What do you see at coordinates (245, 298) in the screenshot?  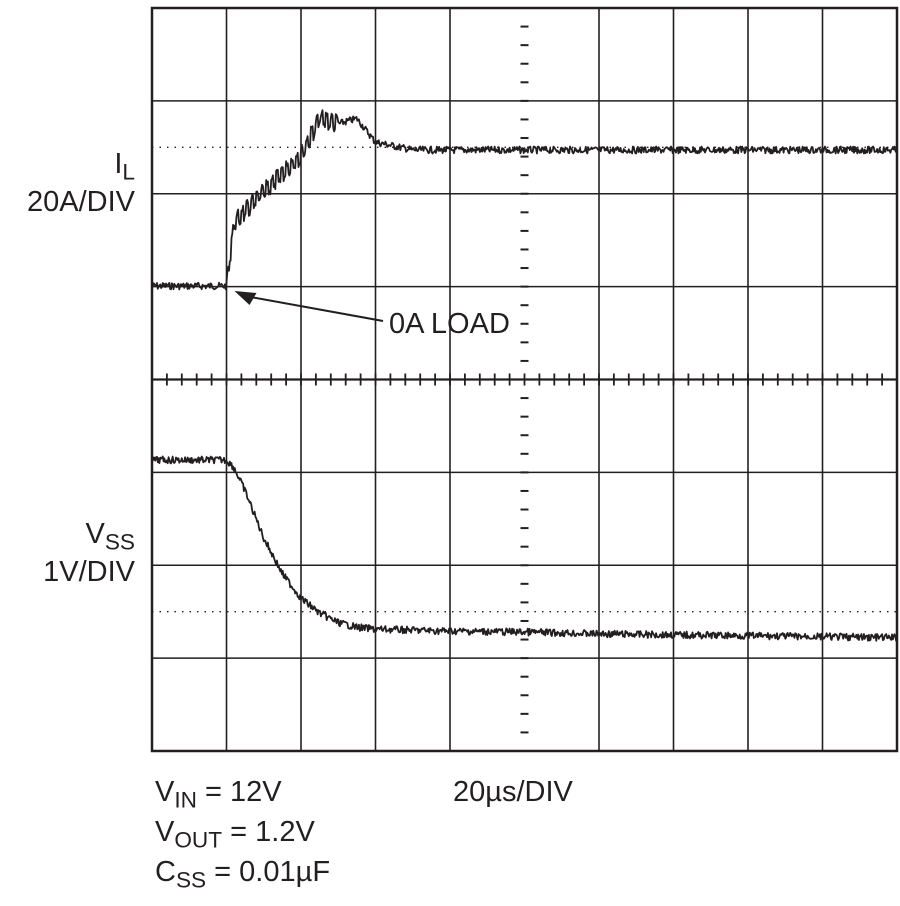 I see `annotation-arrowhead` at bounding box center [245, 298].